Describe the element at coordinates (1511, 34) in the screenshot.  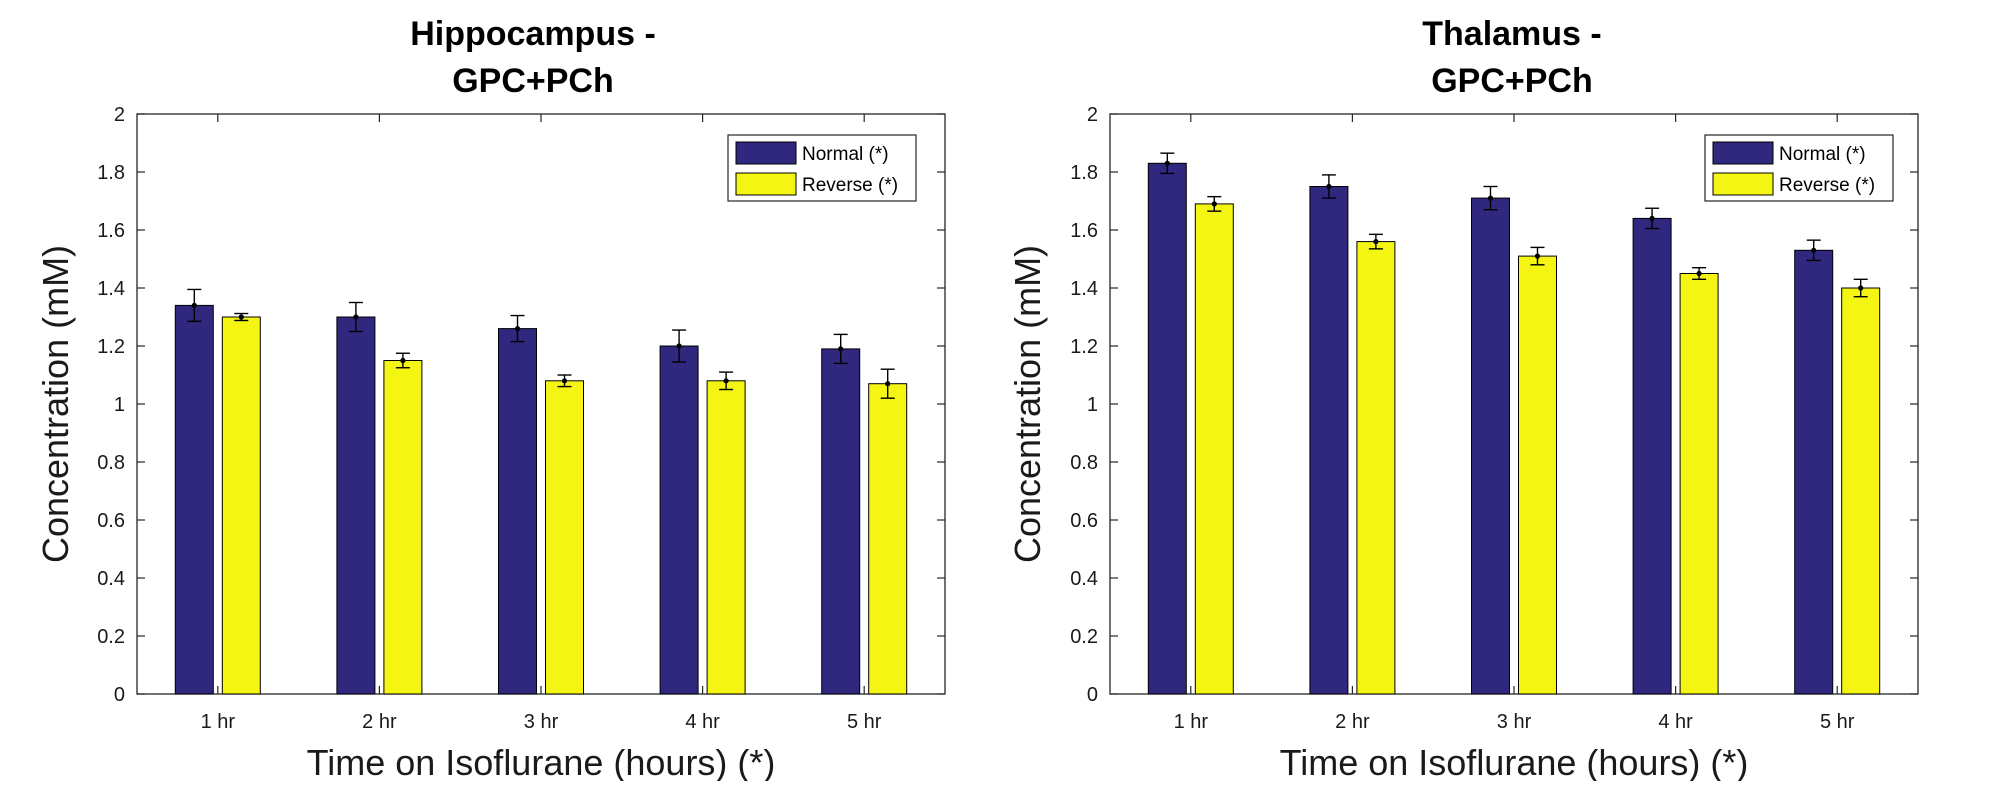
I see `chart-title-line: Thalamus -` at that location.